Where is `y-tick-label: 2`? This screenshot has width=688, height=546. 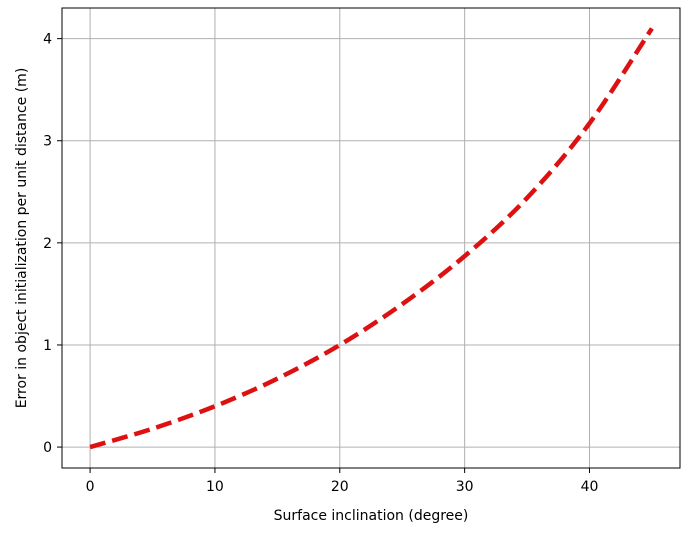 y-tick-label: 2 is located at coordinates (47, 244).